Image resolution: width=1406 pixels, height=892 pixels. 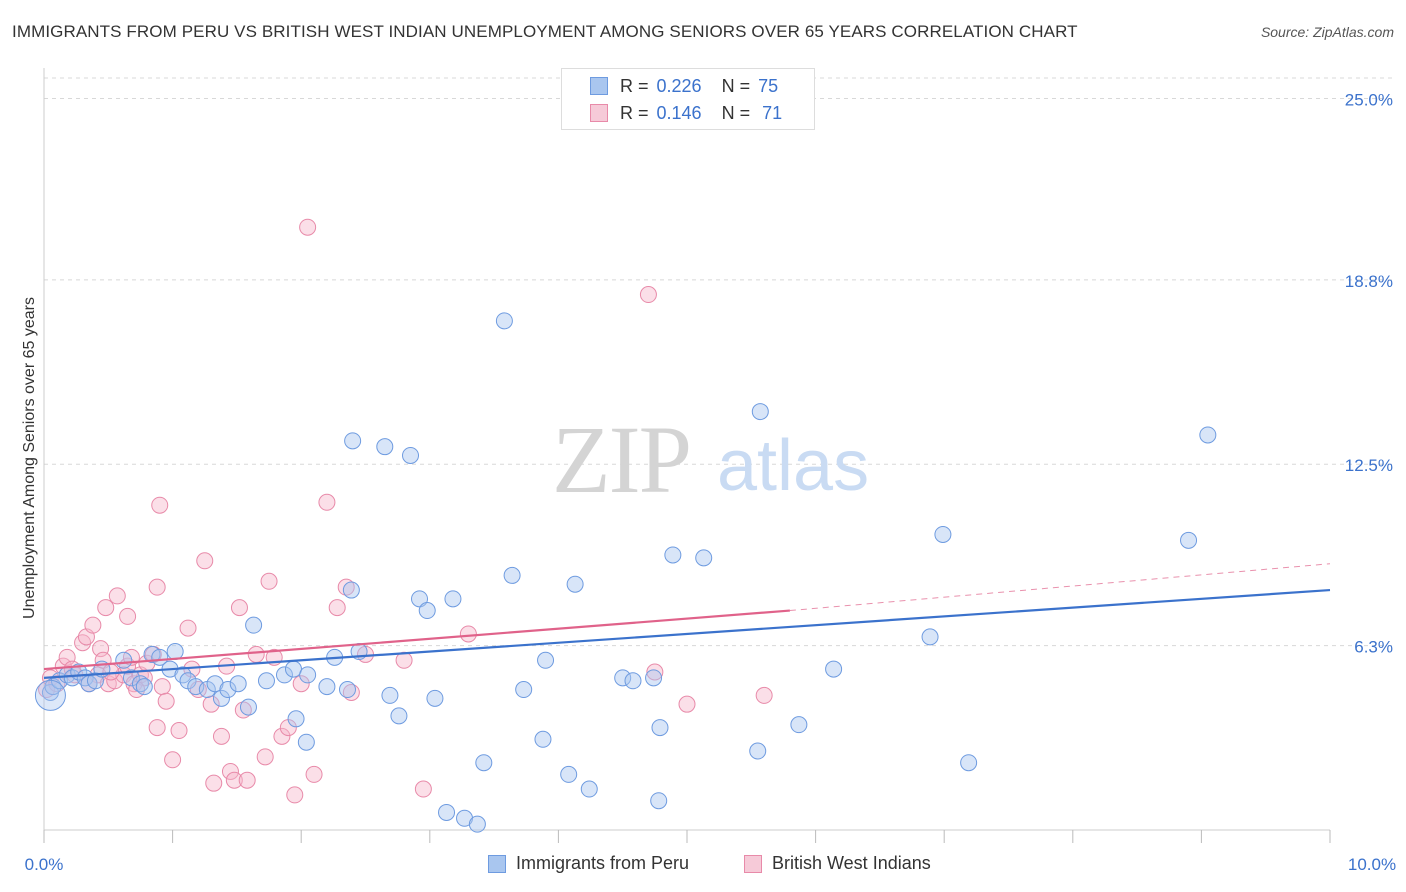 What do you see at coordinates (679, 85) in the screenshot?
I see `r-value-peru: 0.226` at bounding box center [679, 85].